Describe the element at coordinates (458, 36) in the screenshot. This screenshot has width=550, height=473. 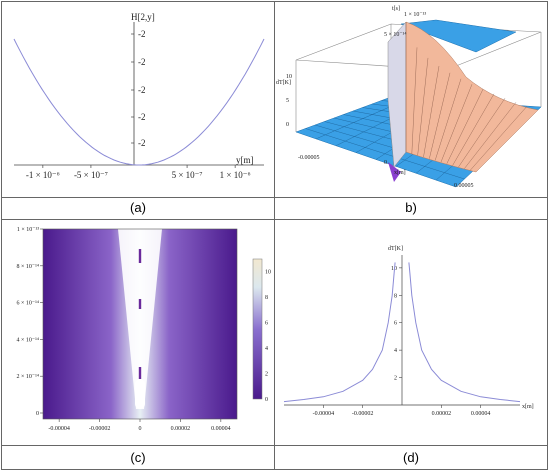
I see `surface-back-plate` at that location.